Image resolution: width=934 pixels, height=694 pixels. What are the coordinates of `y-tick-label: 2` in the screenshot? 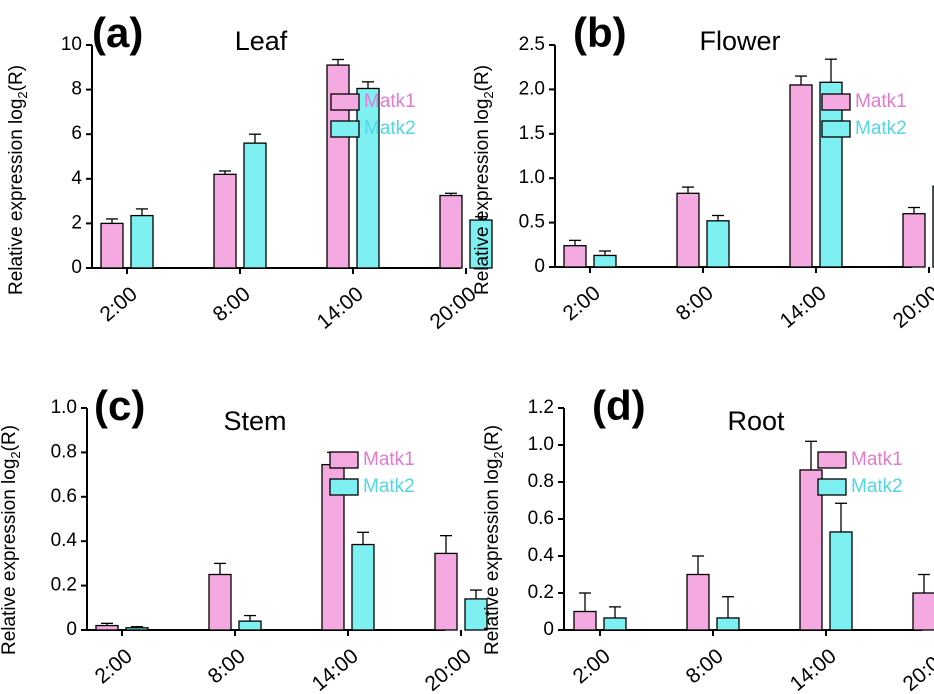 It's located at (76, 222).